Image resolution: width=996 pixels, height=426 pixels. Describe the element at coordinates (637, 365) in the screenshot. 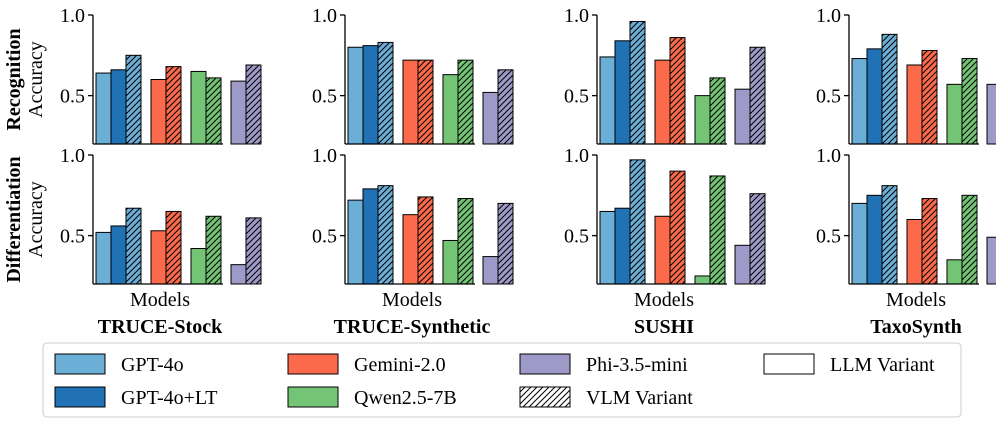

I see `legend-item-phi-3-5-mini-label: Phi-3.5-mini` at that location.